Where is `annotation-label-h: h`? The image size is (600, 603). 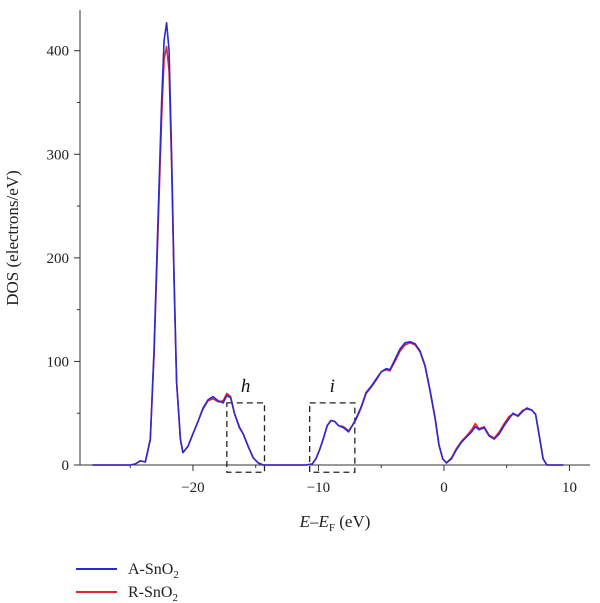 annotation-label-h: h is located at coordinates (246, 386).